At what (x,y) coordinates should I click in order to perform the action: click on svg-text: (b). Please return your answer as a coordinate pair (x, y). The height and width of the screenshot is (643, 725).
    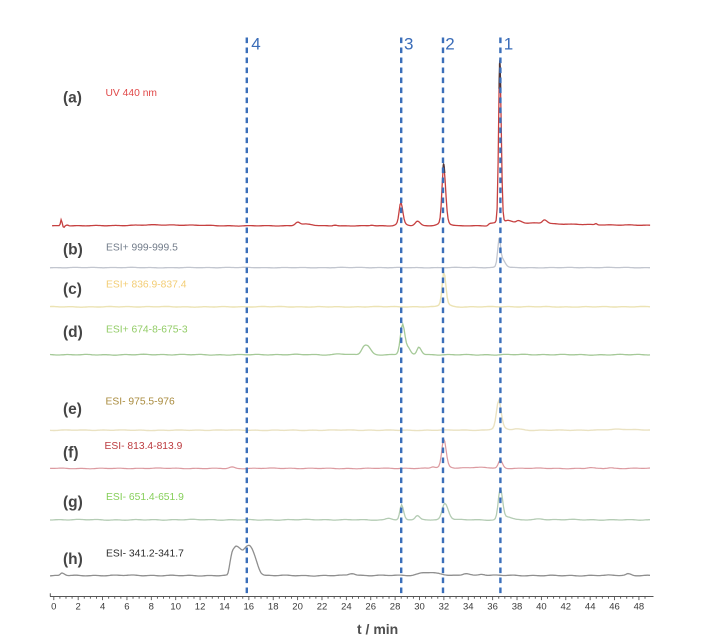
    Looking at the image, I should click on (73, 250).